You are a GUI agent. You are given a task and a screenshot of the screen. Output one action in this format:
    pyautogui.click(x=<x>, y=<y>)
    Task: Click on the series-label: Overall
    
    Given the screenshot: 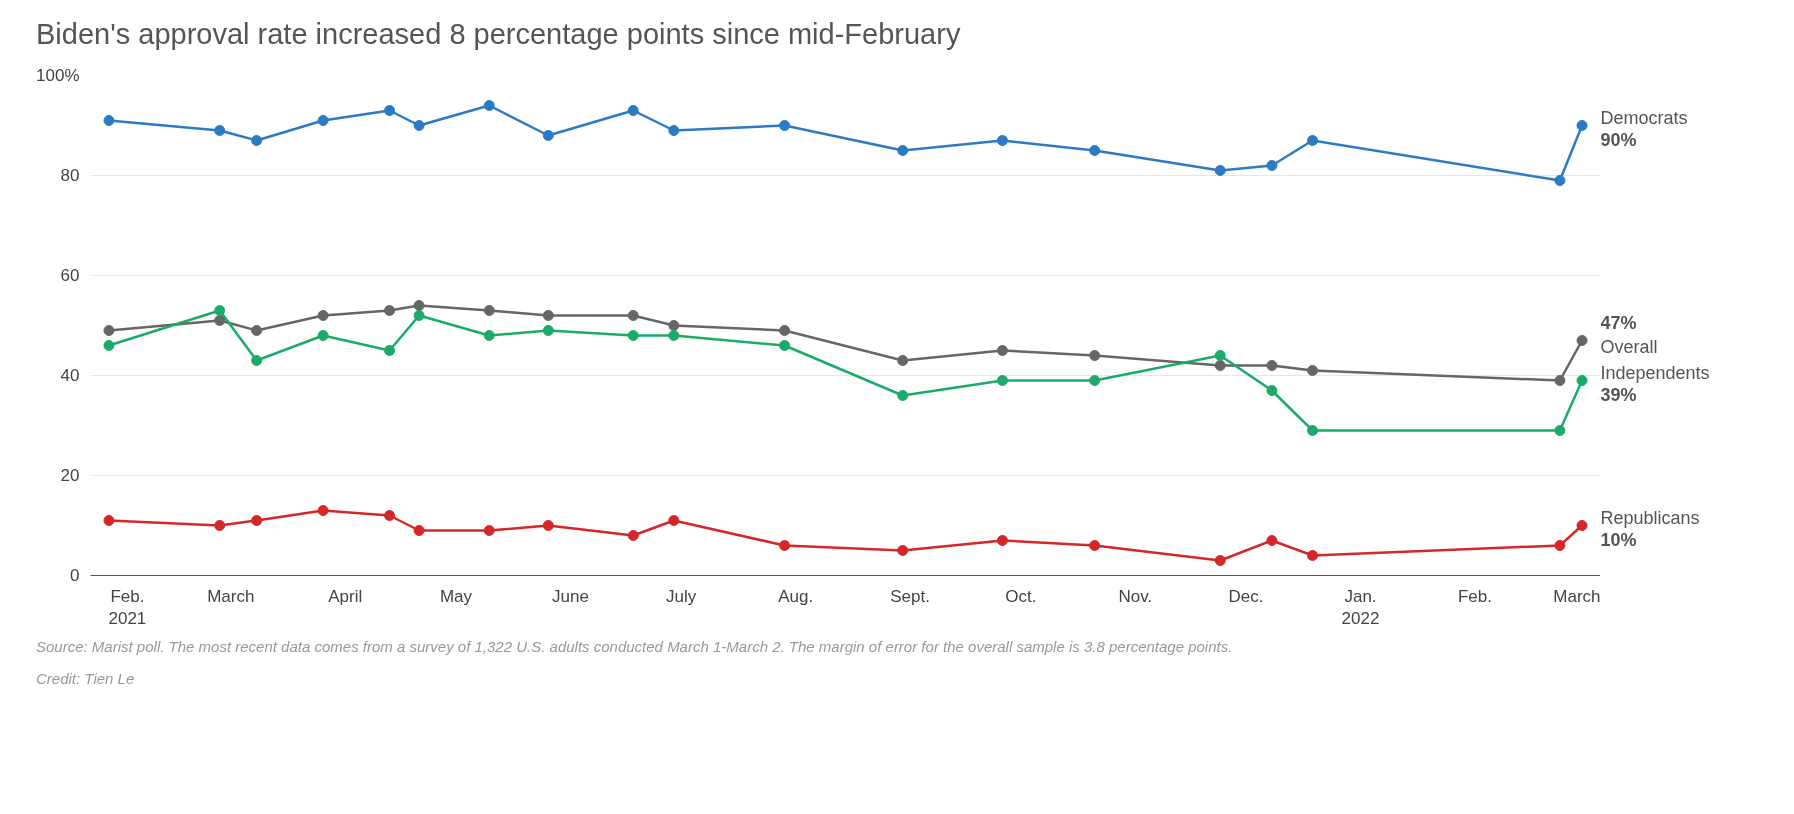 What is the action you would take?
    pyautogui.click(x=1629, y=346)
    